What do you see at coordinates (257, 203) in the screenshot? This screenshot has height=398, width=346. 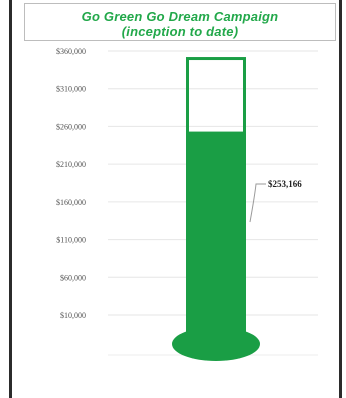 I see `data-label-leader` at bounding box center [257, 203].